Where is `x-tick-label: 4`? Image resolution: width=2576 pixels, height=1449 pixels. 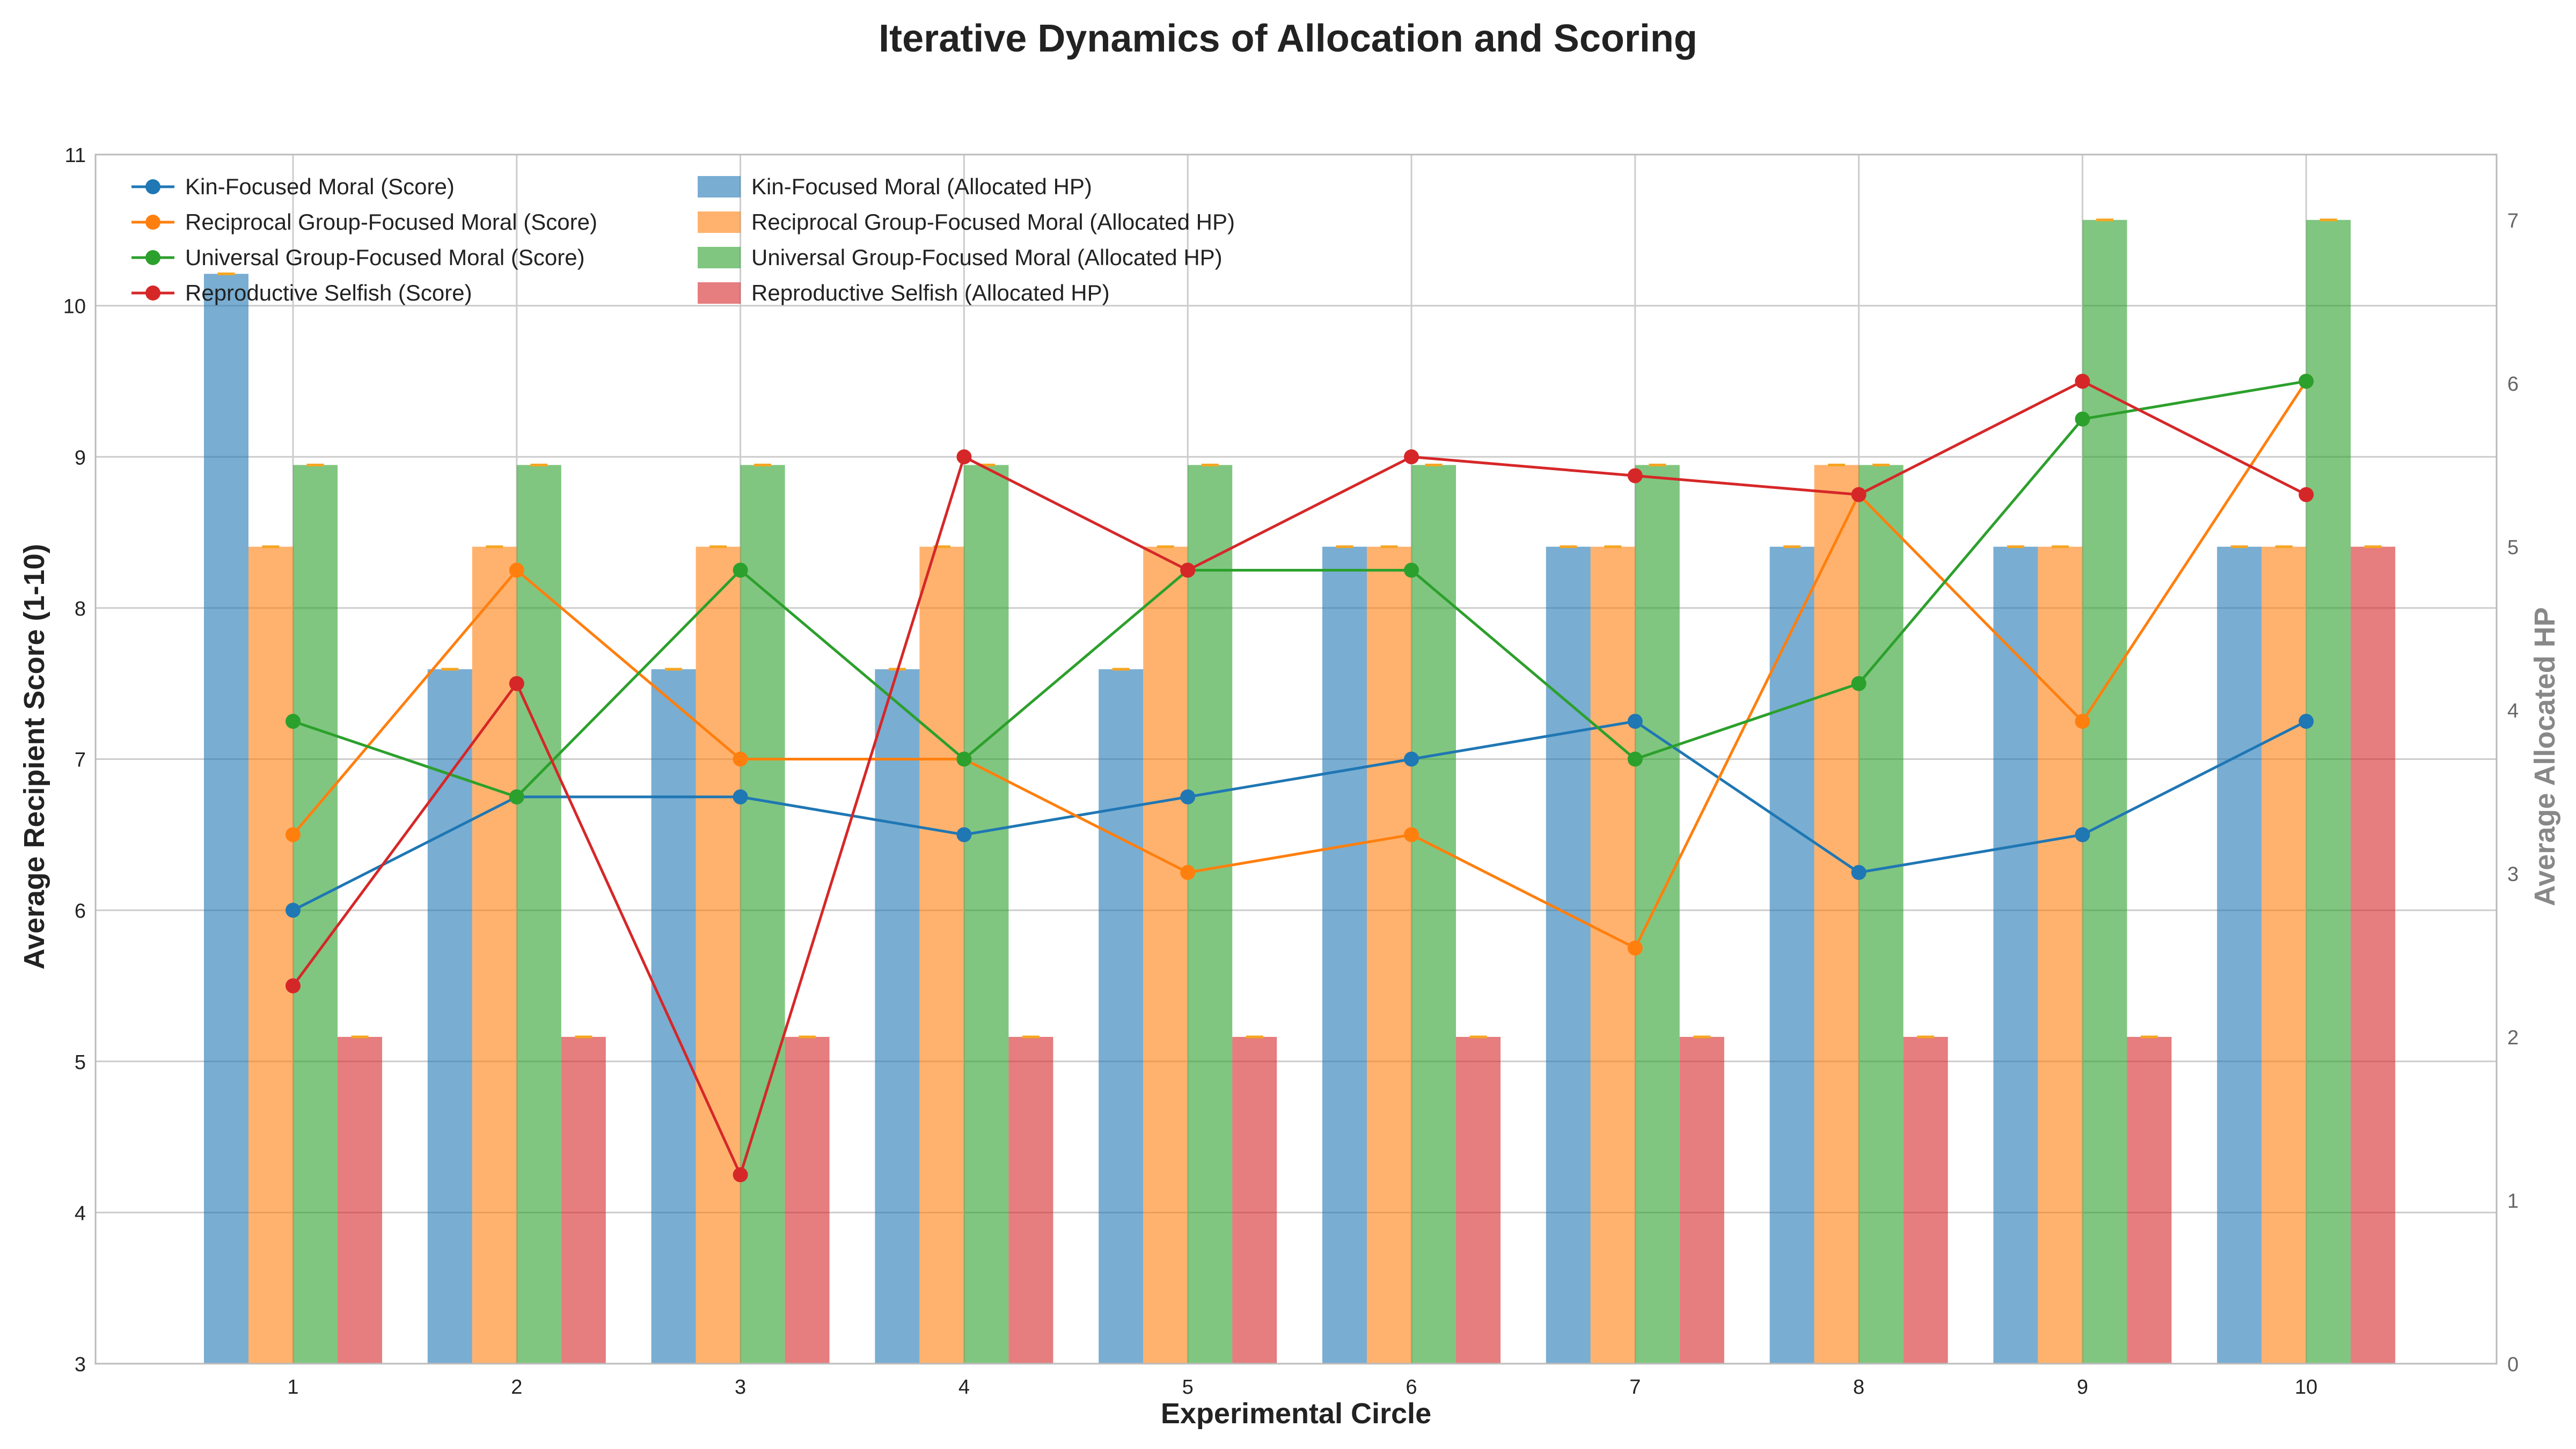 x-tick-label: 4 is located at coordinates (964, 1387).